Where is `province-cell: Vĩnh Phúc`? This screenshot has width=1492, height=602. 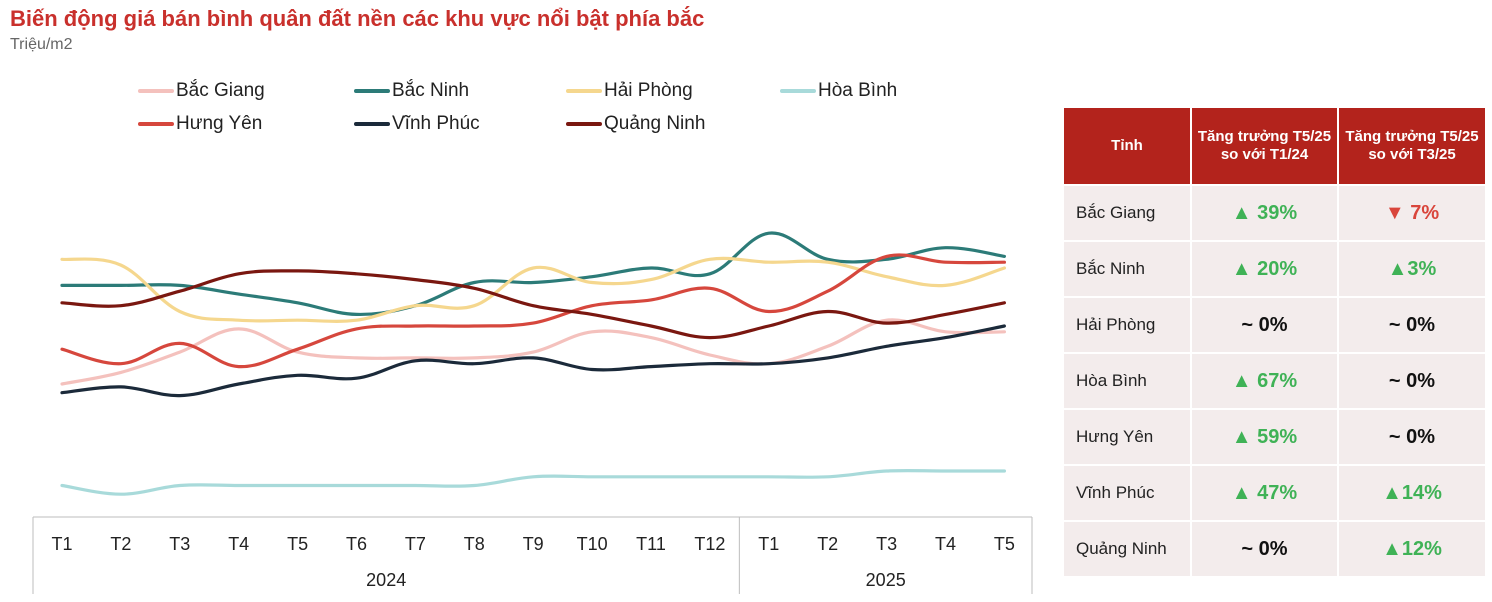
province-cell: Vĩnh Phúc is located at coordinates (1127, 492).